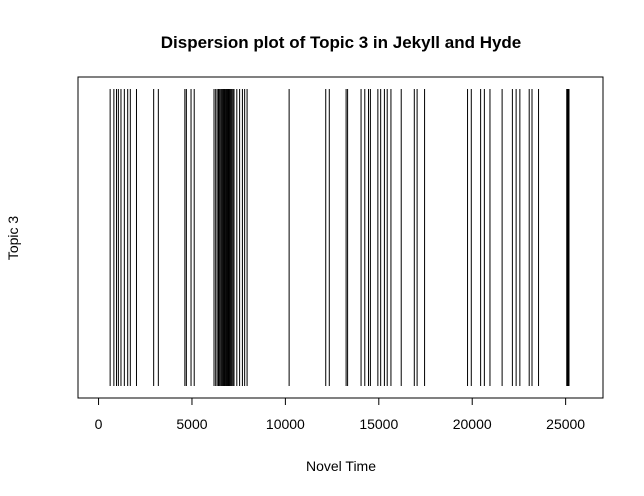 The height and width of the screenshot is (496, 644). What do you see at coordinates (285, 424) in the screenshot?
I see `x-tick-label-2: 10000` at bounding box center [285, 424].